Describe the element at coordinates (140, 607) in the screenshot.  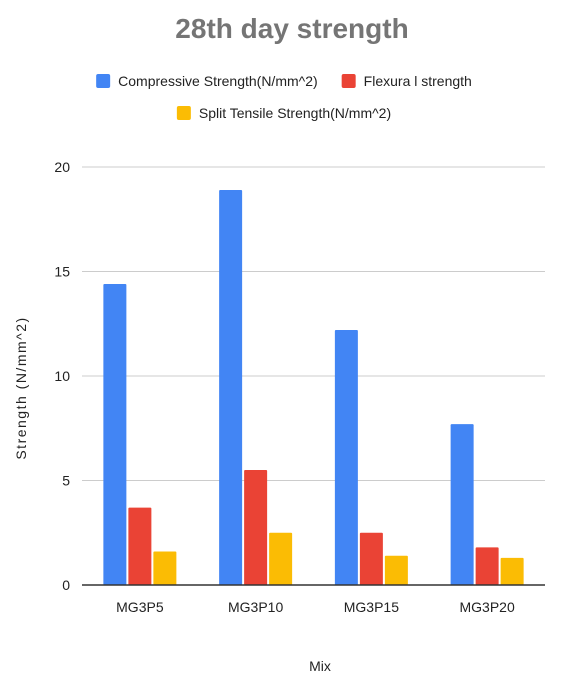
I see `x-tick-label: MG3P5` at that location.